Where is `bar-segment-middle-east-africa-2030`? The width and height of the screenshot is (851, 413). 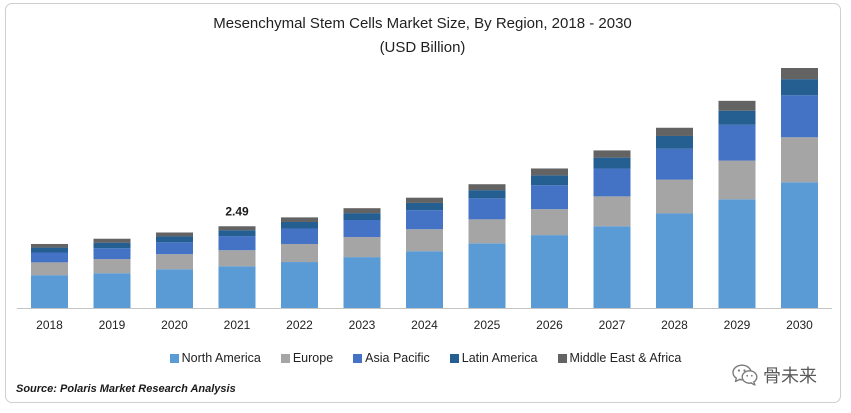
bar-segment-middle-east-africa-2030 is located at coordinates (799, 74).